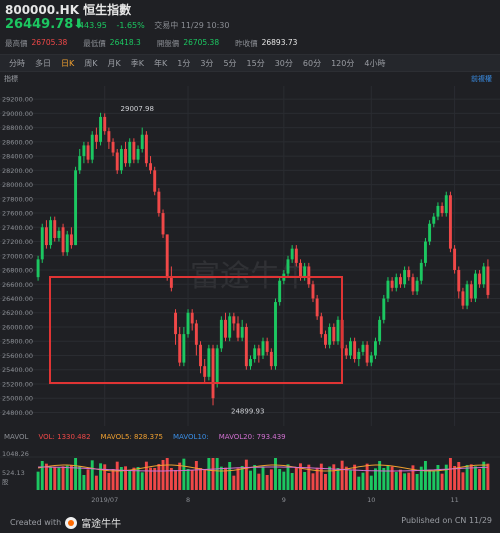 Image resolution: width=500 pixels, height=533 pixels. I want to click on tab-period-1: 多日, so click(43, 63).